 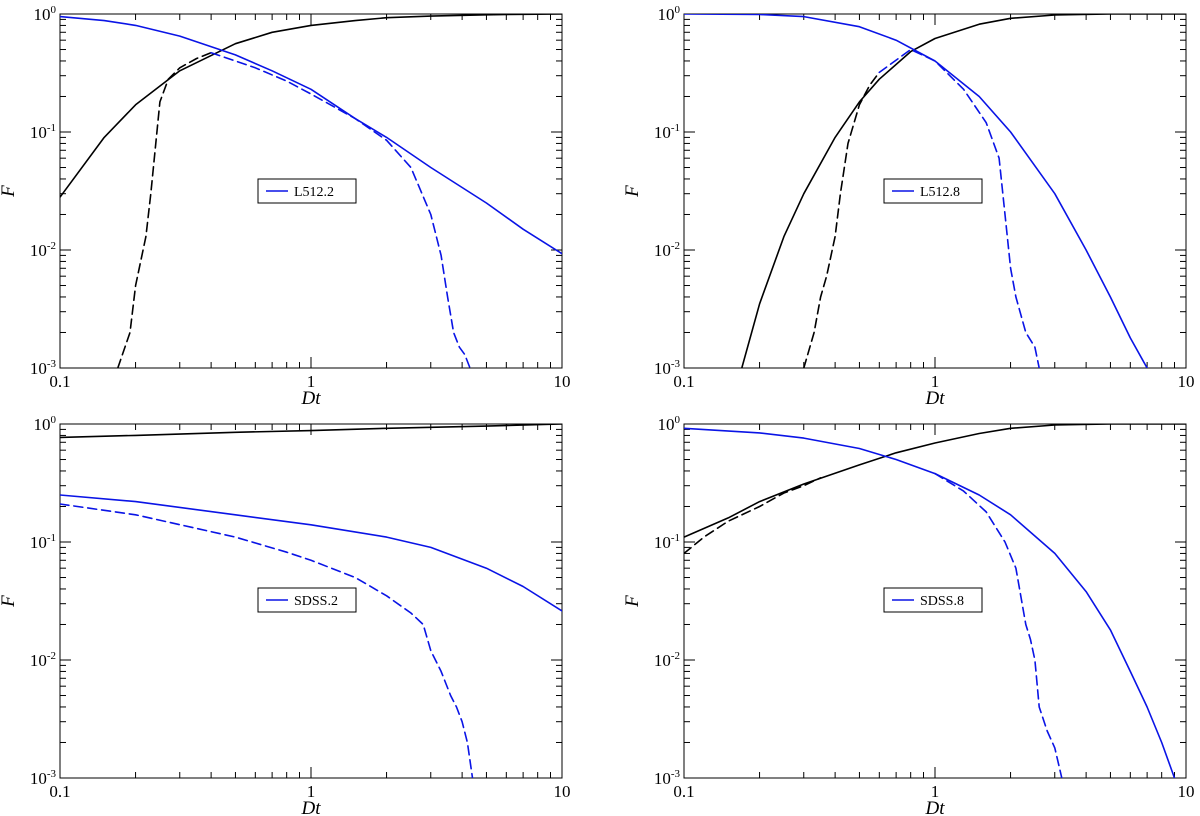 I want to click on legend-label: SDSS.8, so click(x=942, y=601).